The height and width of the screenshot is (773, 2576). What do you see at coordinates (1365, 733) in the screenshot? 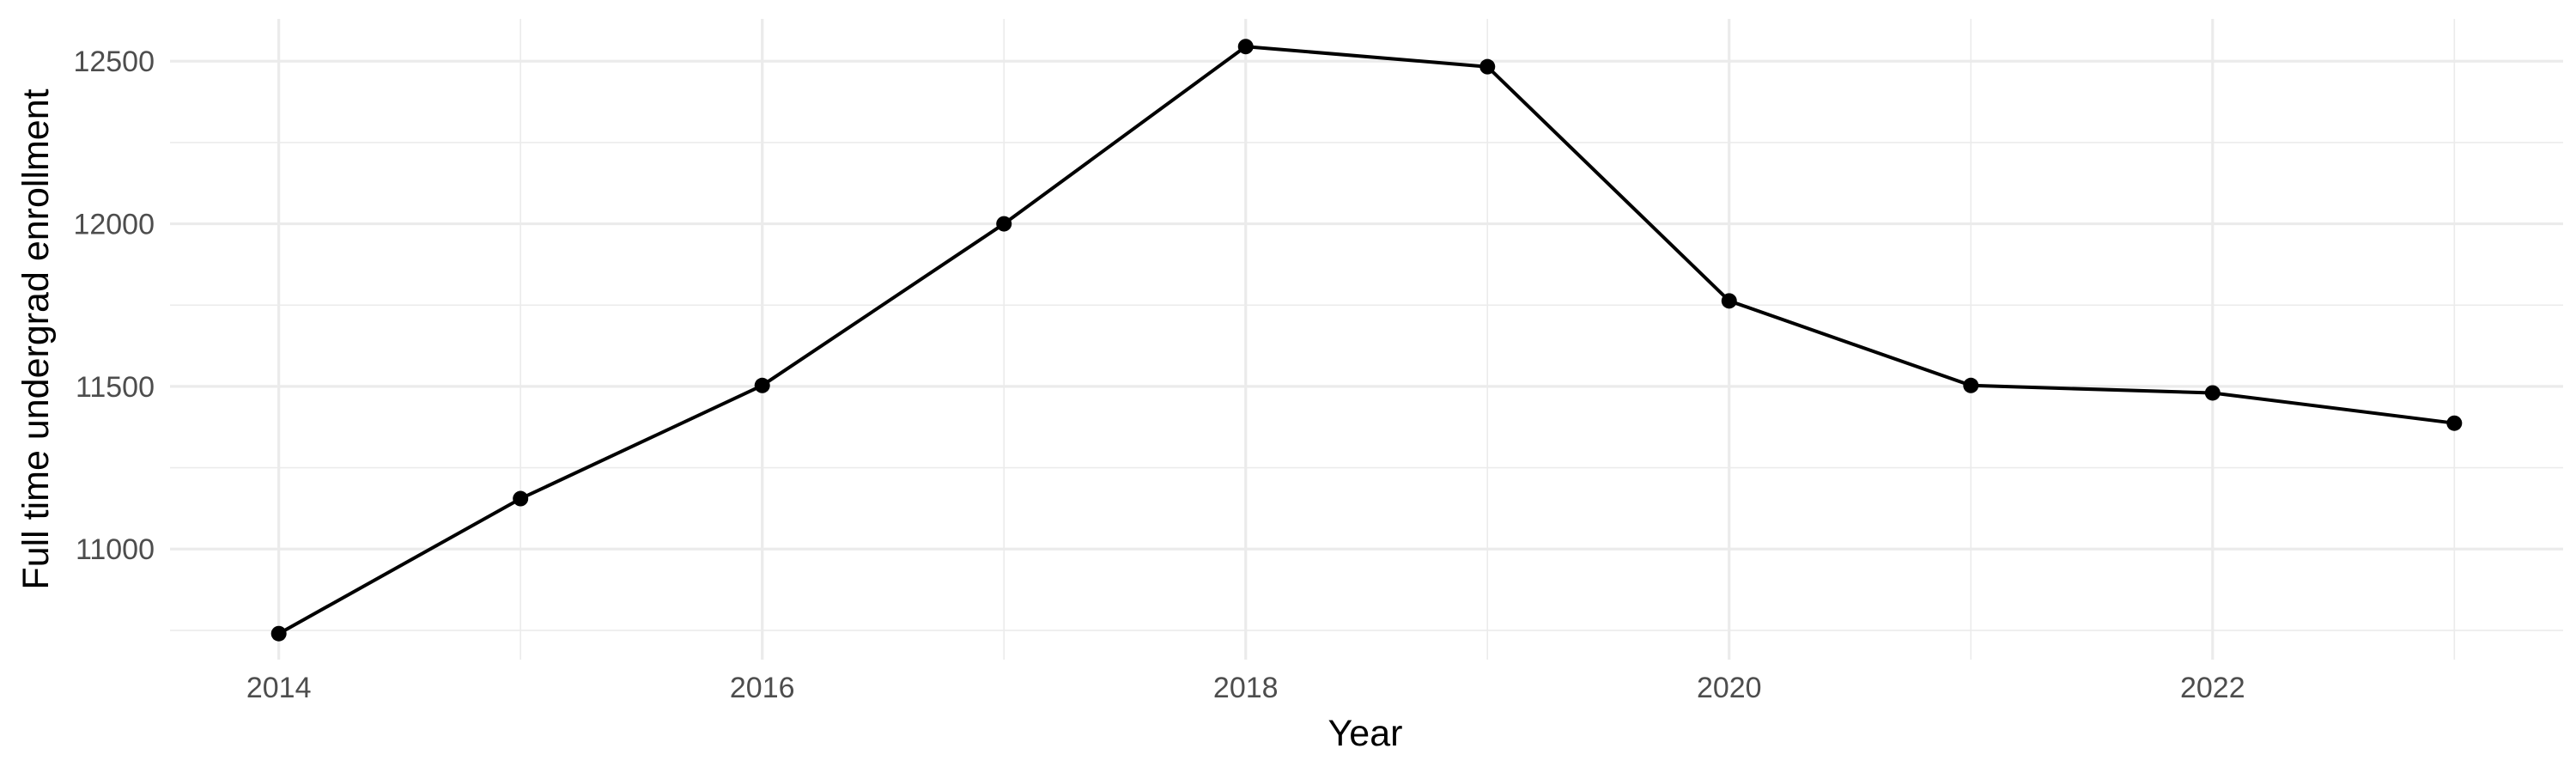
I see `x-axis-title: Year` at bounding box center [1365, 733].